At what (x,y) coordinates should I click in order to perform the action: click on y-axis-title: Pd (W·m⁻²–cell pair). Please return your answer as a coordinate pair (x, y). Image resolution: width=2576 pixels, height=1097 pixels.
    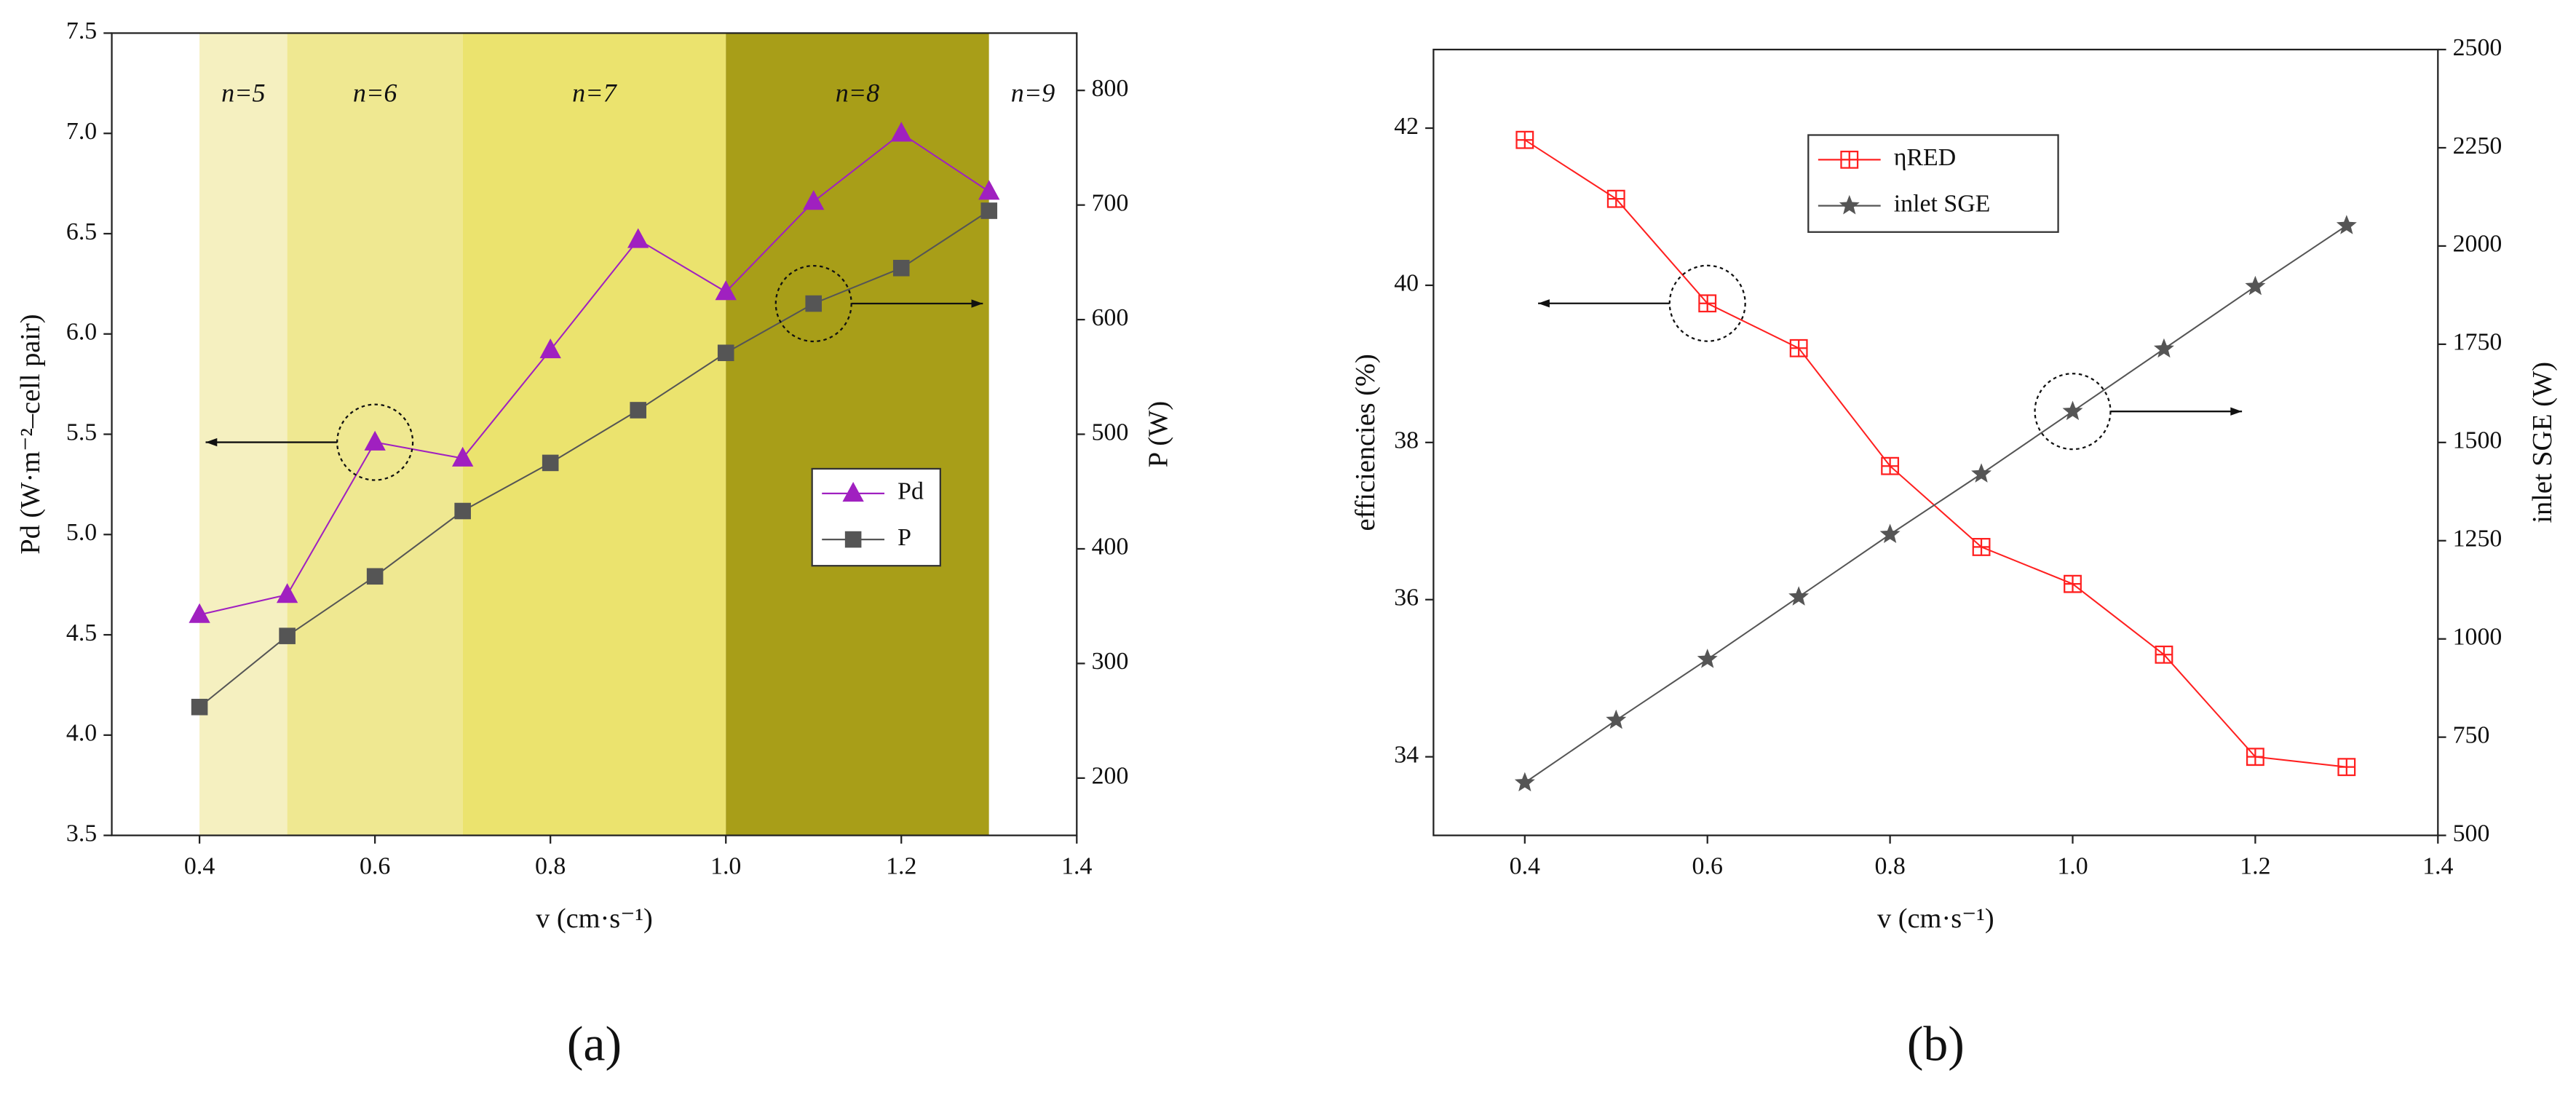
    Looking at the image, I should click on (30, 434).